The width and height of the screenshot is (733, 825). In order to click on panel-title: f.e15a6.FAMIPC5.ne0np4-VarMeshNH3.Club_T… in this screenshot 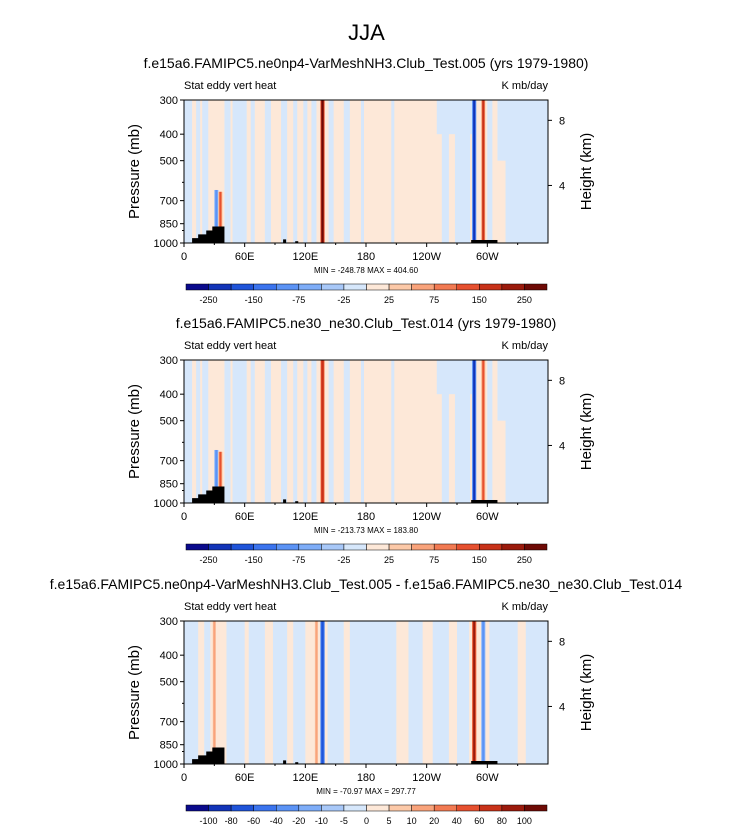, I will do `click(366, 584)`.